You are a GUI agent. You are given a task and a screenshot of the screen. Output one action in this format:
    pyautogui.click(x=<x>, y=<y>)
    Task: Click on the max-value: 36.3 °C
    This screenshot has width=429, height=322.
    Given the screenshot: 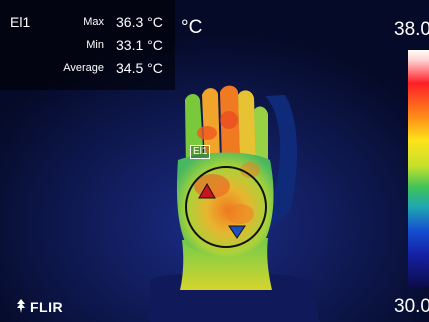 What is the action you would take?
    pyautogui.click(x=139, y=22)
    